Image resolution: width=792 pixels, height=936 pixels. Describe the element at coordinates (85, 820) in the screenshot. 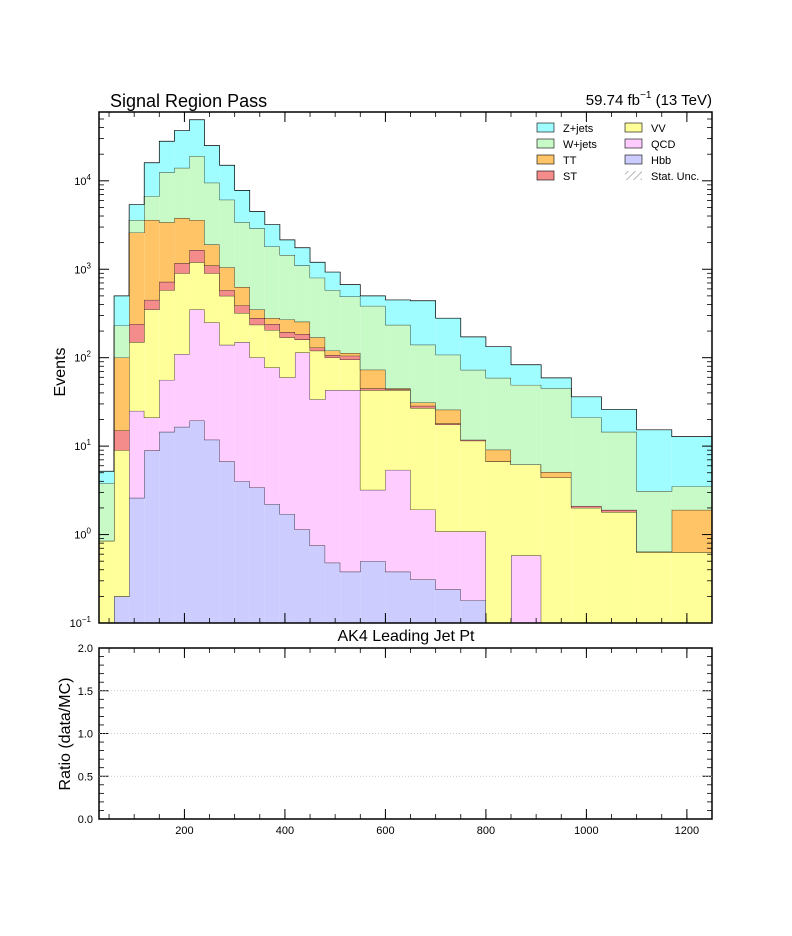

I see `ratio-y-tick-label: 0.0` at that location.